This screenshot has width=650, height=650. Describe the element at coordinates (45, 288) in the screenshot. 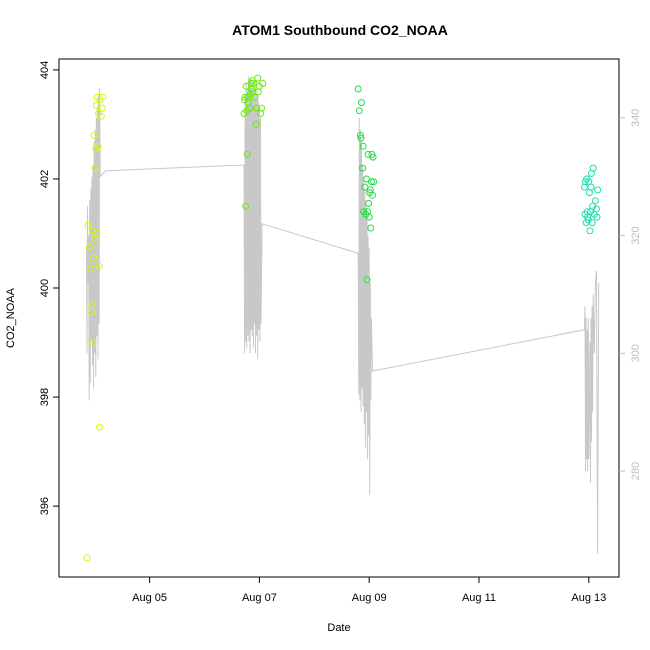

I see `y-tick-label: 400` at that location.